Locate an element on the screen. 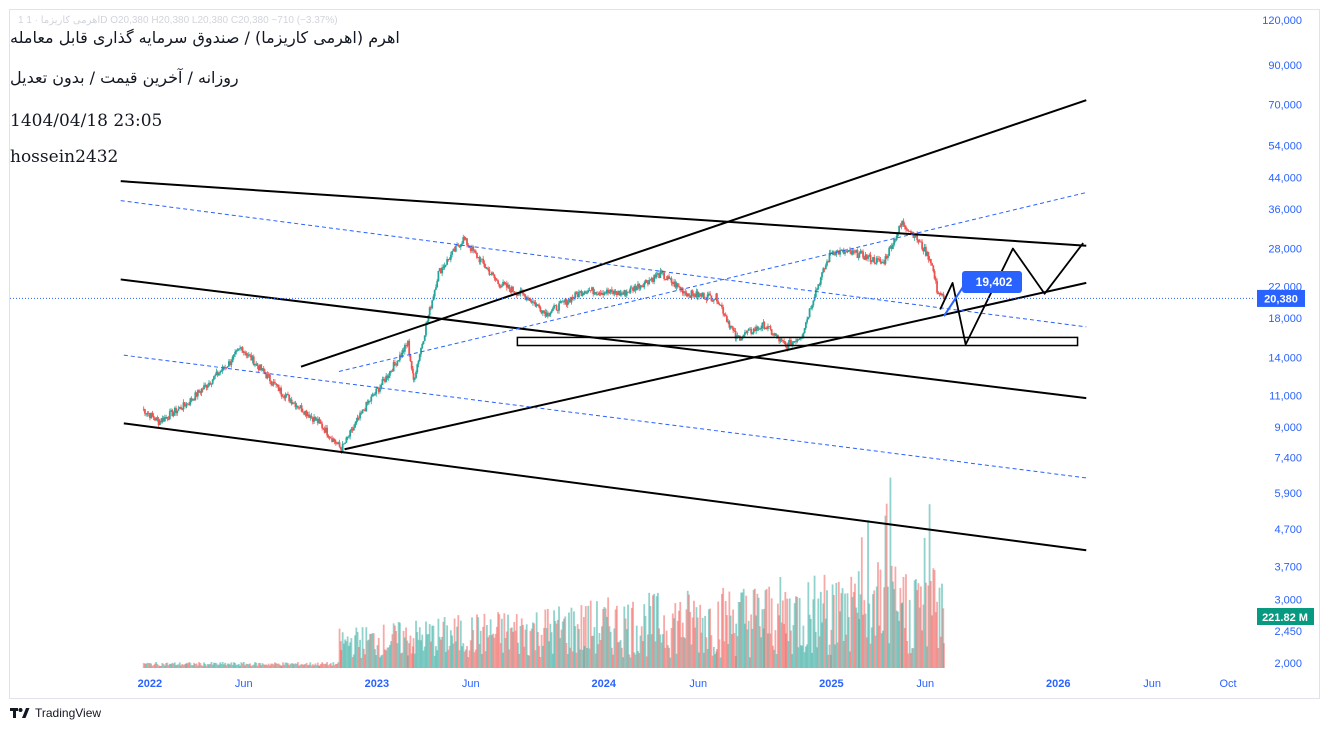 This screenshot has width=1330, height=732. support-zone-box is located at coordinates (797, 341).